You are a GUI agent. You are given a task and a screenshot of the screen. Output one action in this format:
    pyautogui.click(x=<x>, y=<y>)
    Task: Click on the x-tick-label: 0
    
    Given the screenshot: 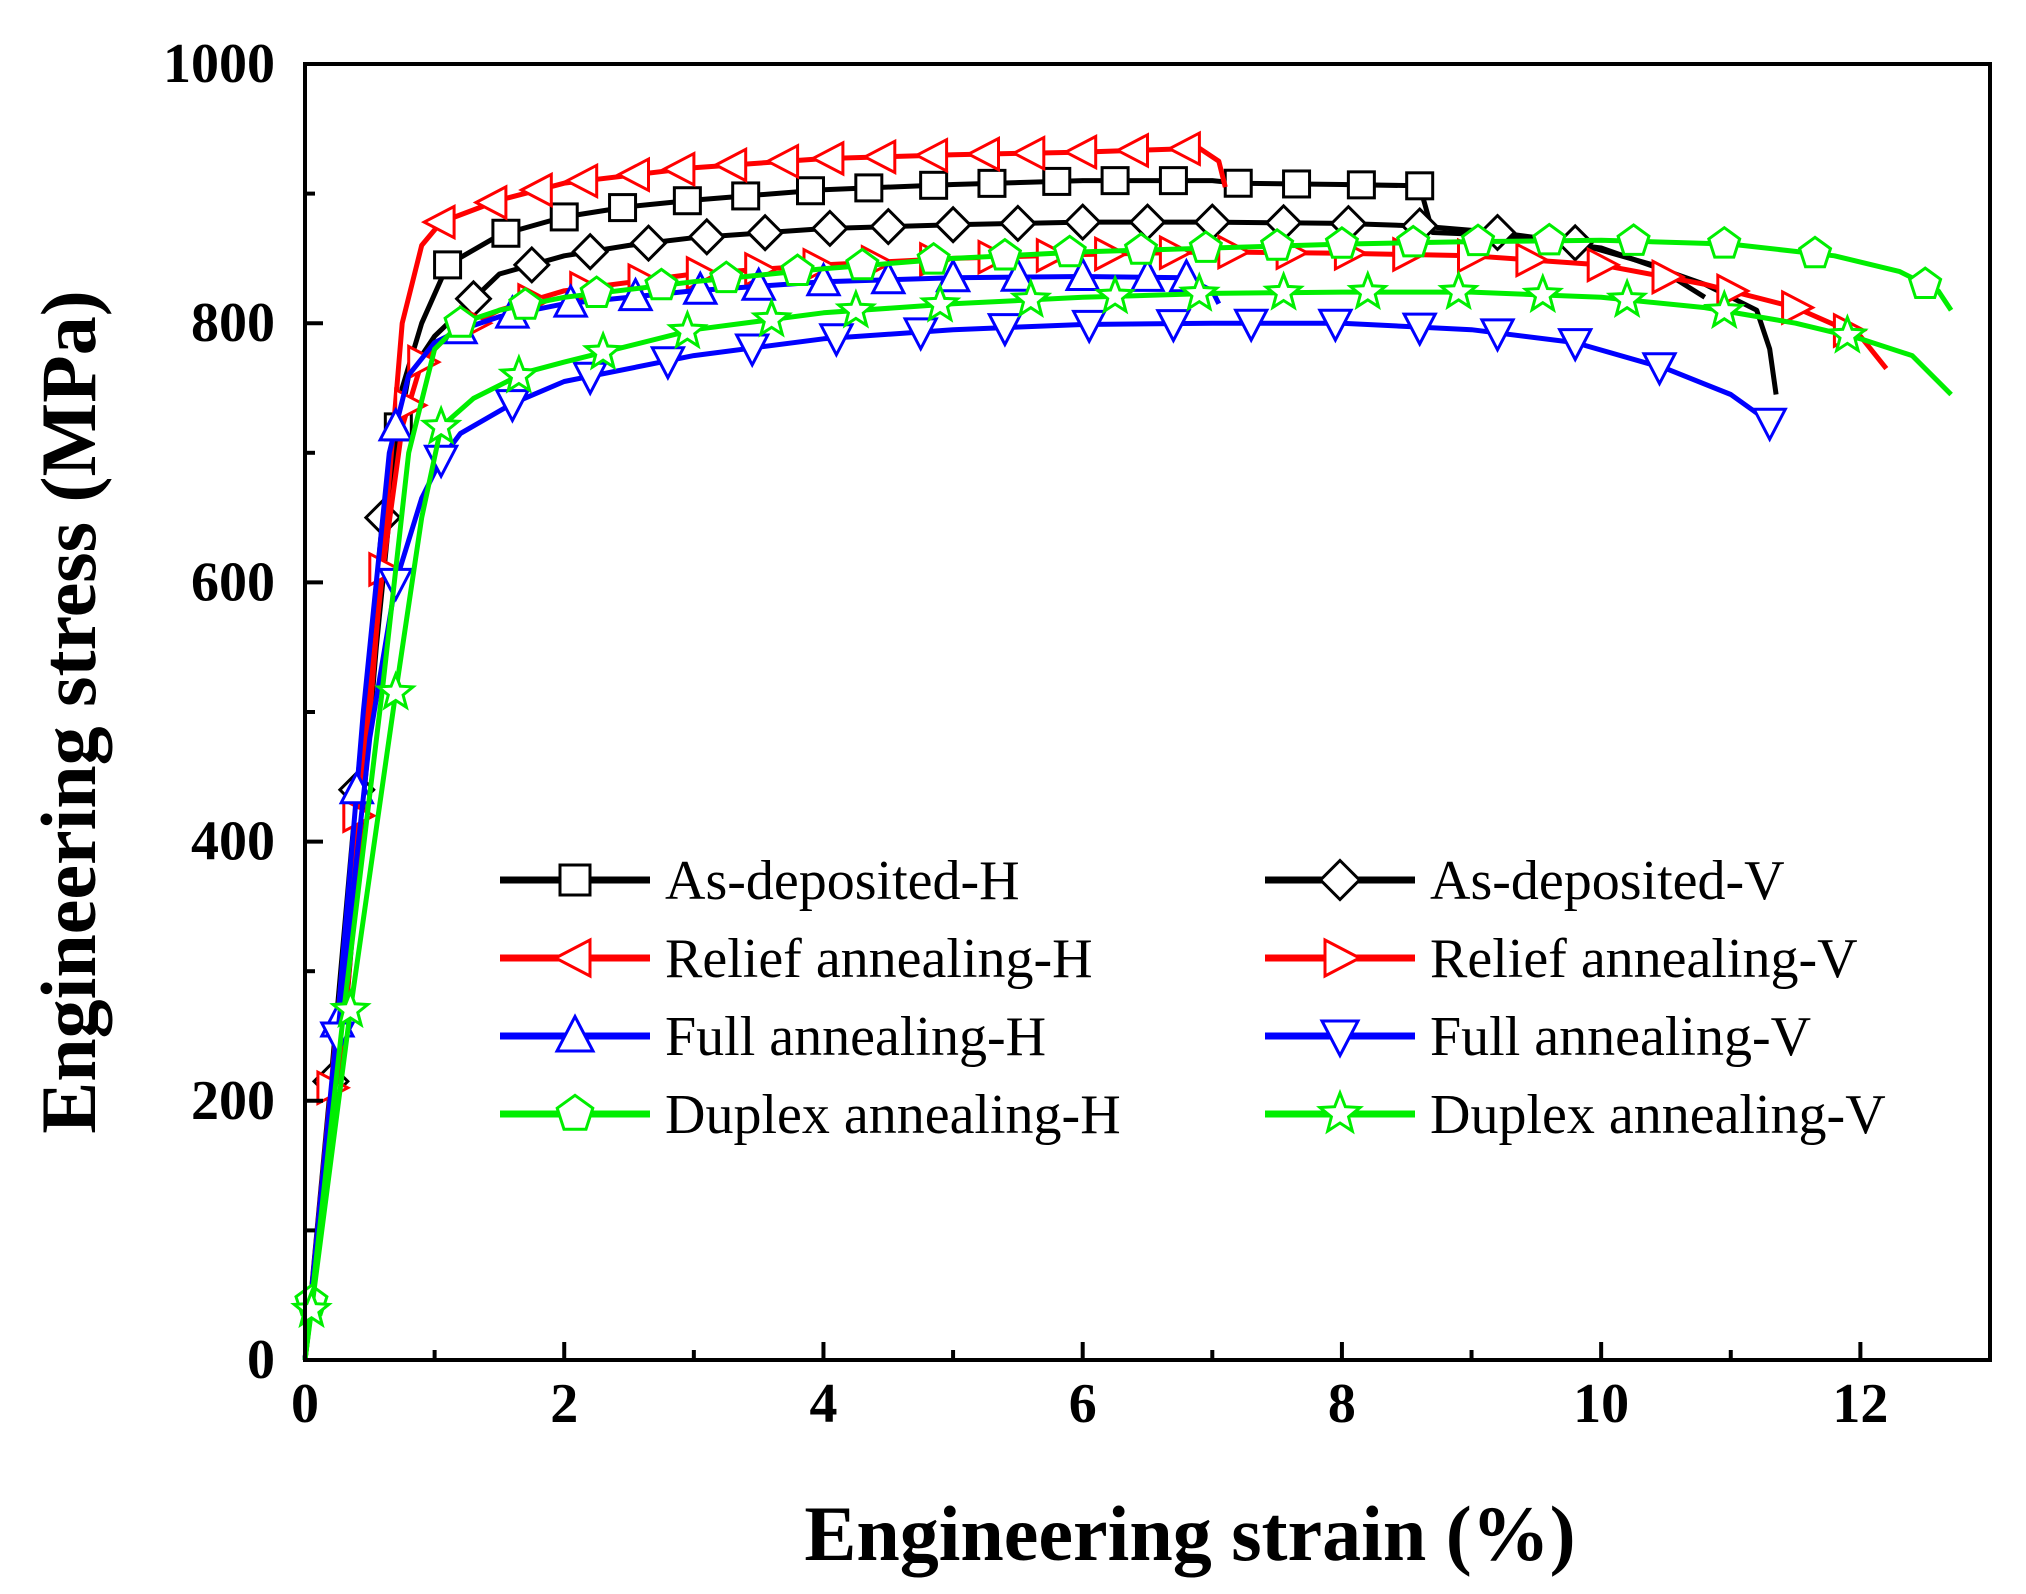 What is the action you would take?
    pyautogui.click(x=305, y=1404)
    